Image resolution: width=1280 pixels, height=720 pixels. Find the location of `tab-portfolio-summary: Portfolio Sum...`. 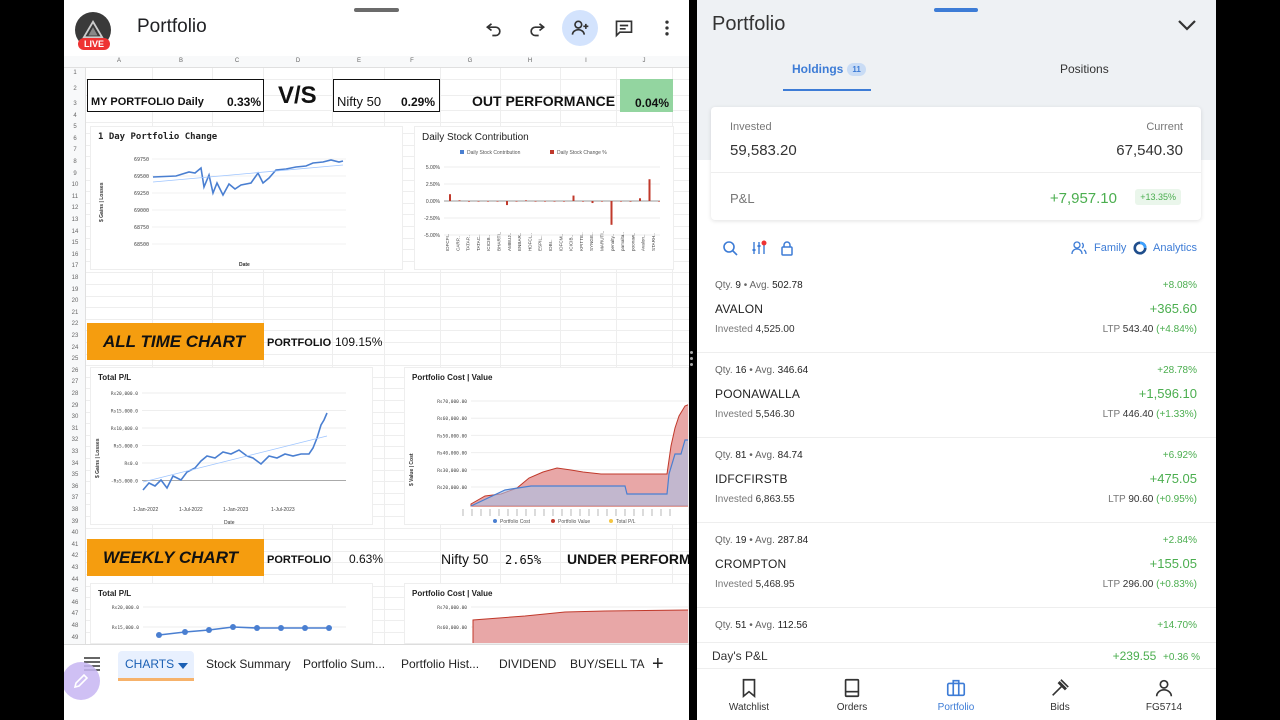

tab-portfolio-summary: Portfolio Sum... is located at coordinates (344, 664).